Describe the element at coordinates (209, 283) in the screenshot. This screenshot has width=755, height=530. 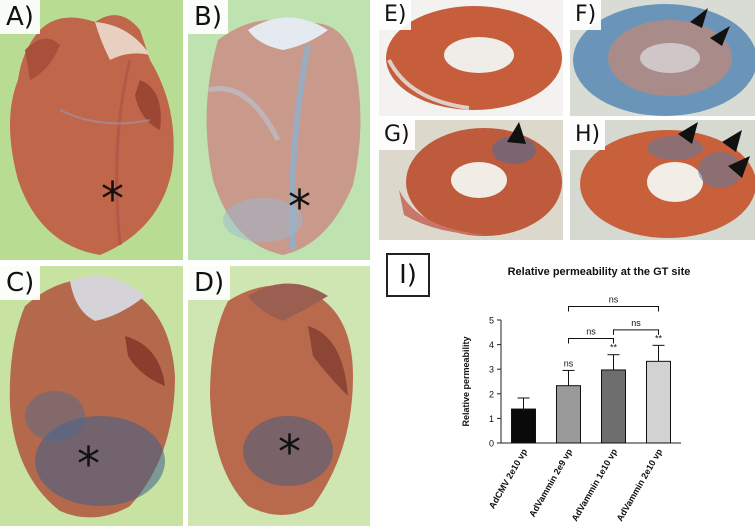
I see `panel-d-label: D)` at that location.